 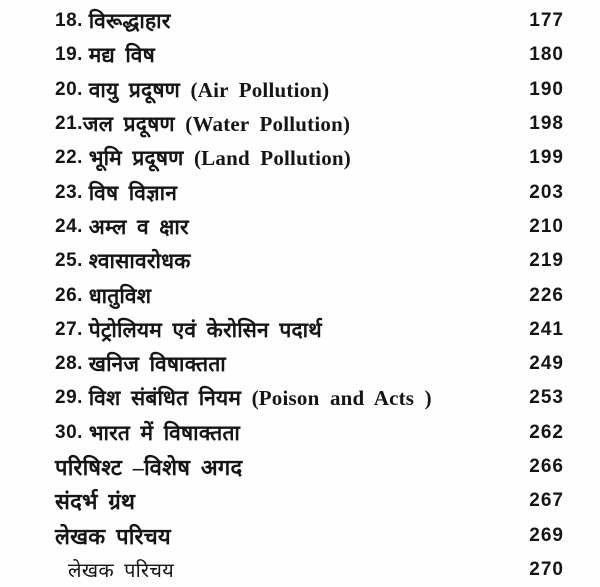 What do you see at coordinates (72, 192) in the screenshot?
I see `entry-number: 23.` at bounding box center [72, 192].